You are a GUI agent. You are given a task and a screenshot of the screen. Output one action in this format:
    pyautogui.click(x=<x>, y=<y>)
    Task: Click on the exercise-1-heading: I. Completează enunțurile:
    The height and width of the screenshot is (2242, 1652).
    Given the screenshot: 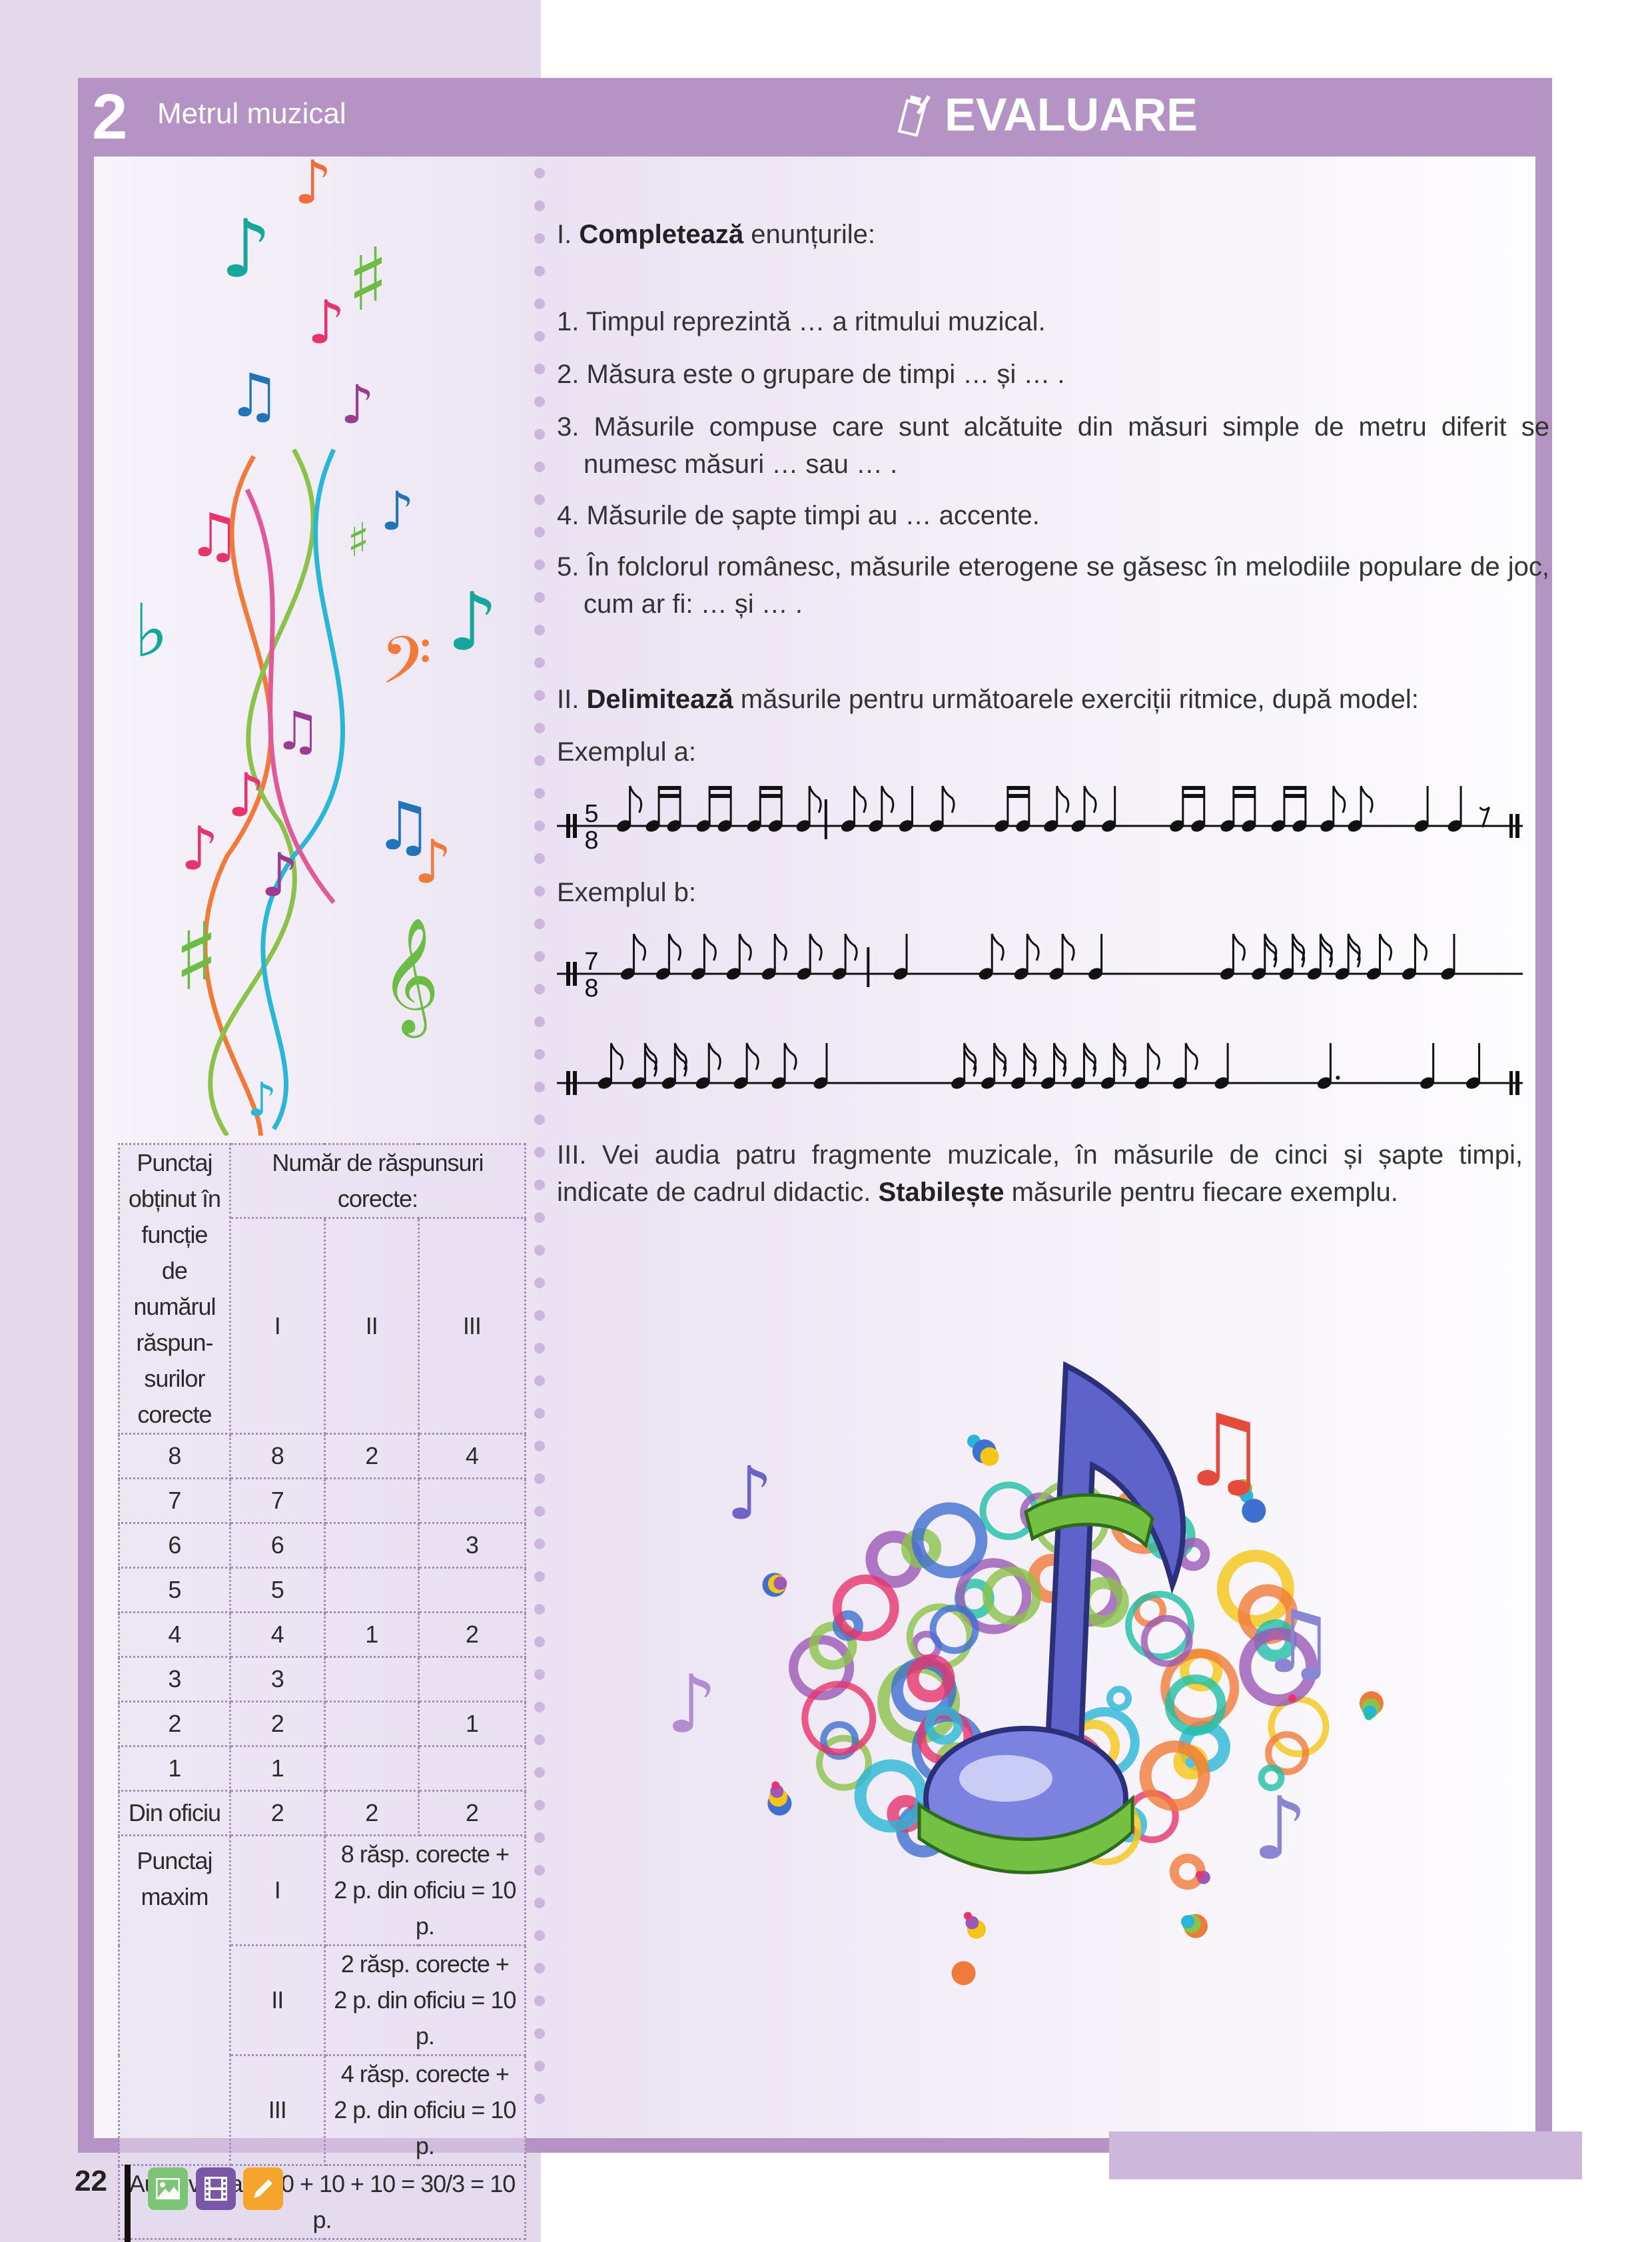 What is the action you would take?
    pyautogui.click(x=1040, y=234)
    